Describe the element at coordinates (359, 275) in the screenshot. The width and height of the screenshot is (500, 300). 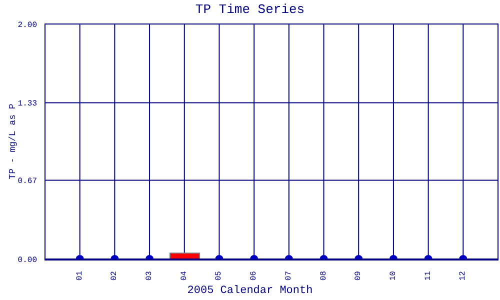
I see `x-tick-label: 09` at that location.